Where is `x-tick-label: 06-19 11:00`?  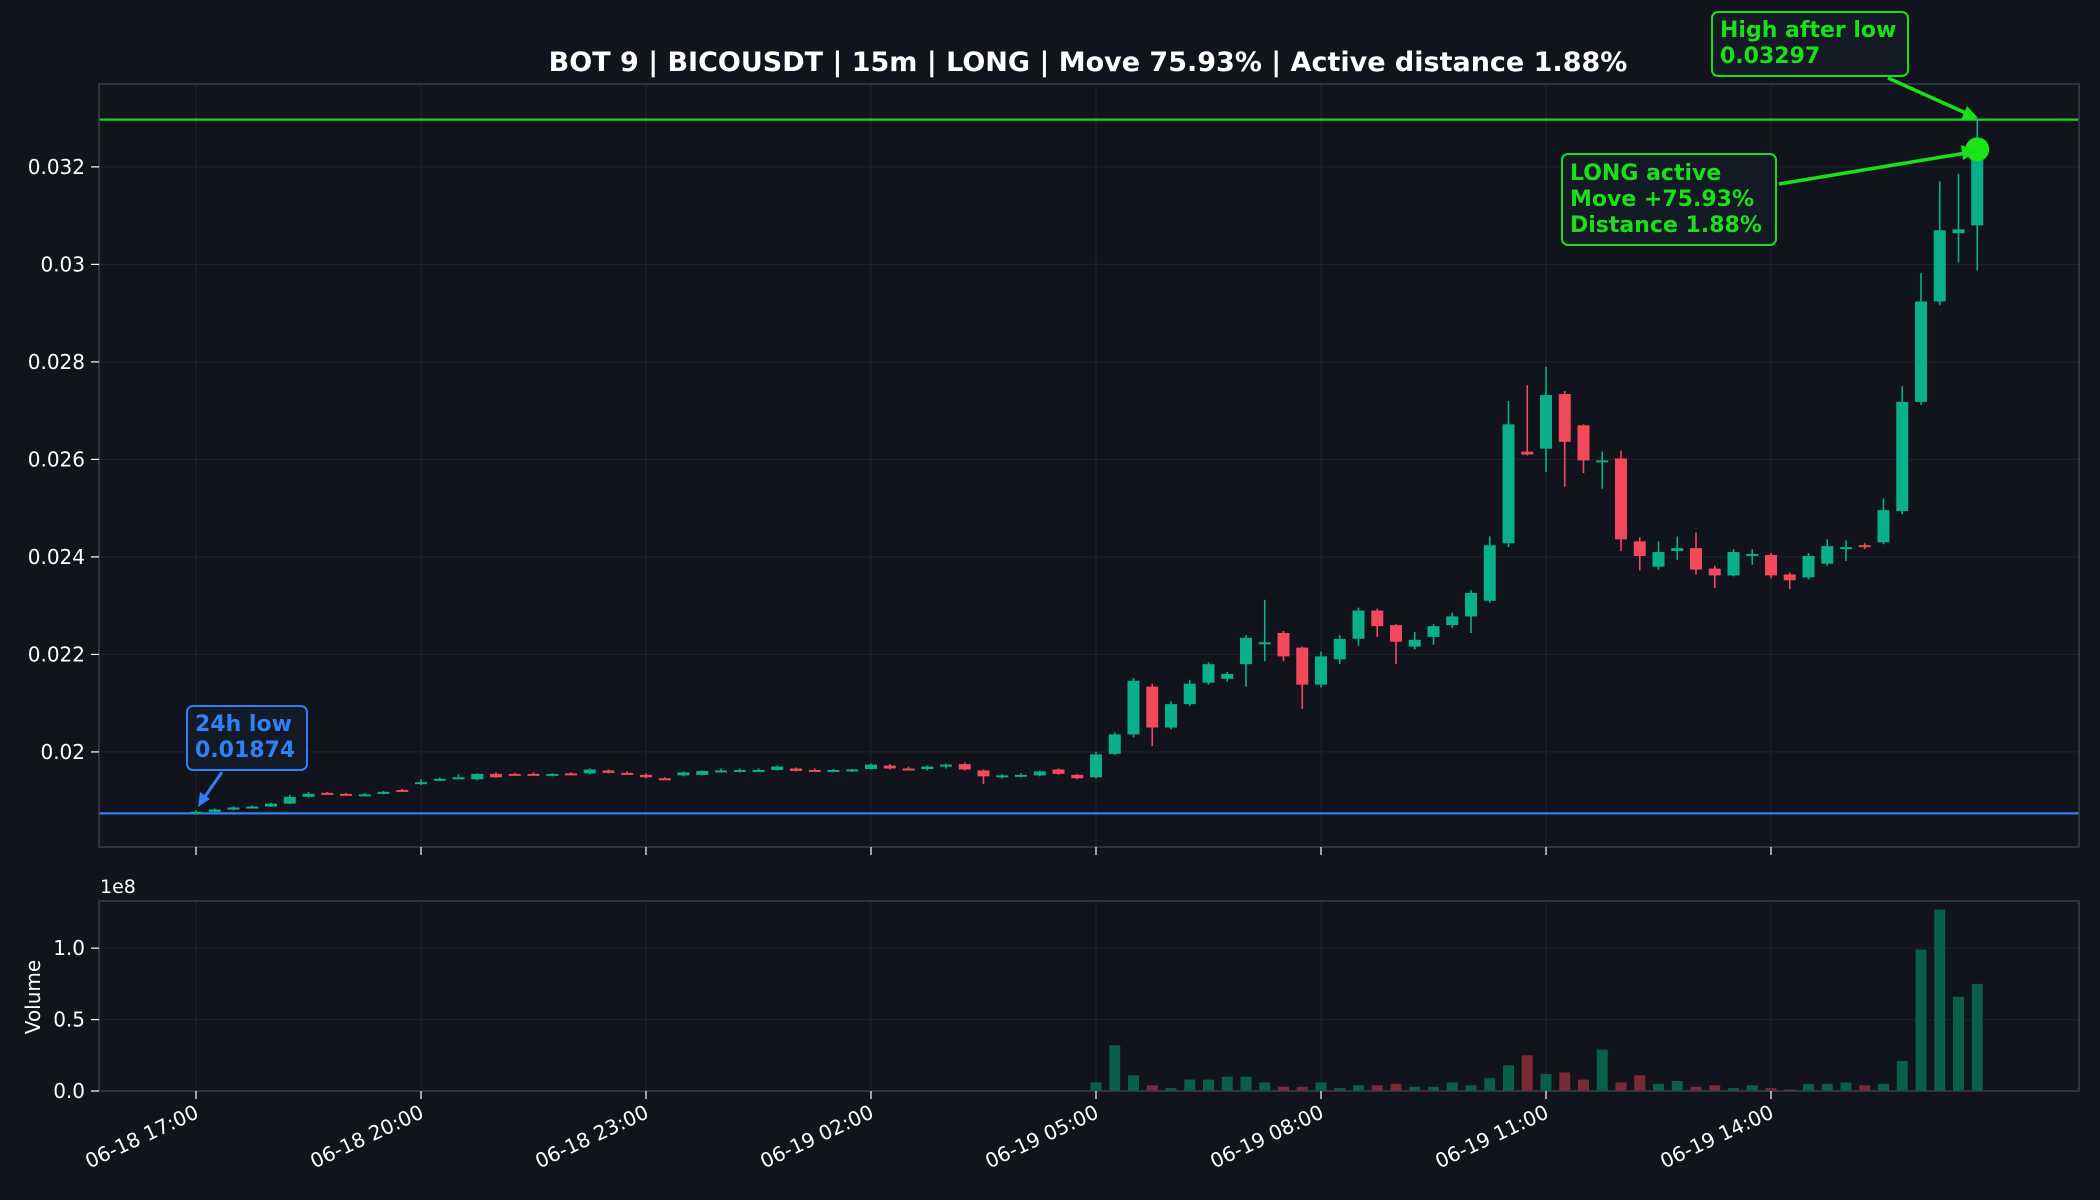
x-tick-label: 06-19 11:00 is located at coordinates (1491, 1136).